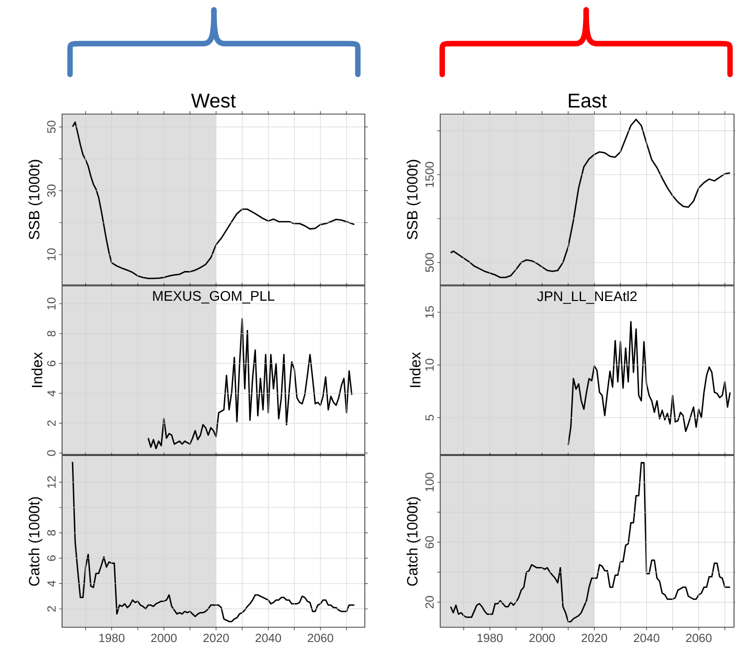 This screenshot has height=650, width=735. Describe the element at coordinates (429, 262) in the screenshot. I see `y-tick-label: 500` at that location.